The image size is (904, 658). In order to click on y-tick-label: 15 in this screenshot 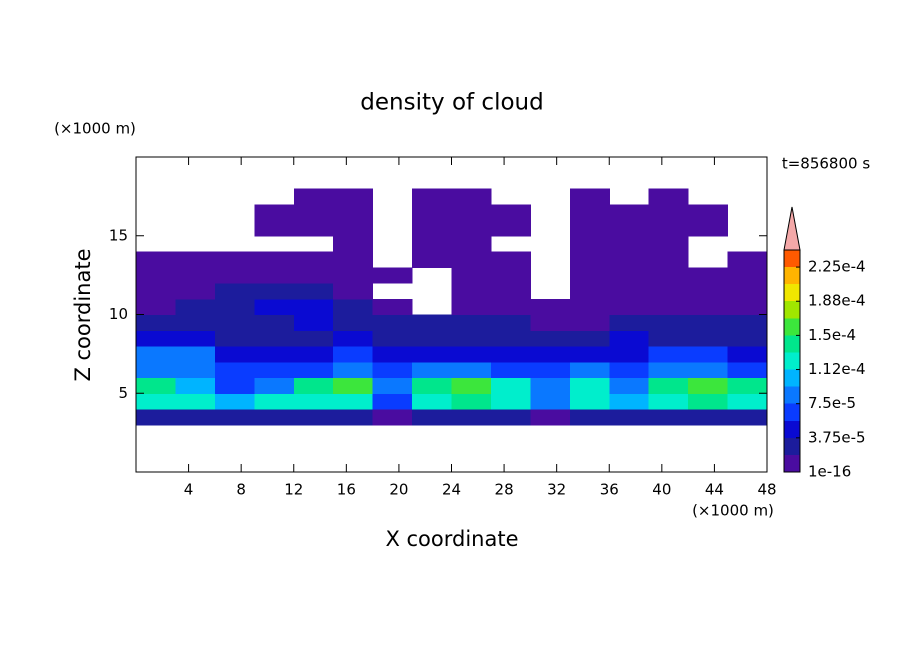, I will do `click(118, 235)`.